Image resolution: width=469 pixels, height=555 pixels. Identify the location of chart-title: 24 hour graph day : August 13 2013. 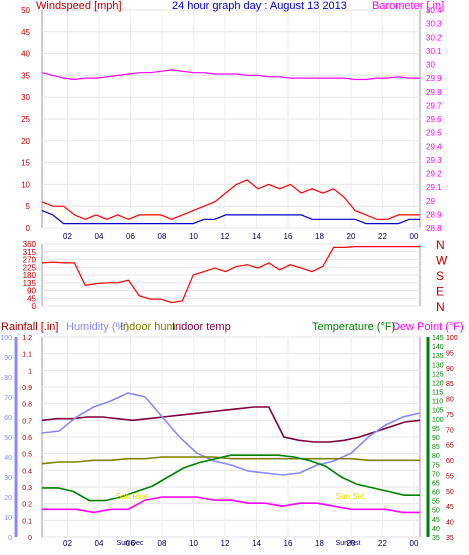
(259, 6).